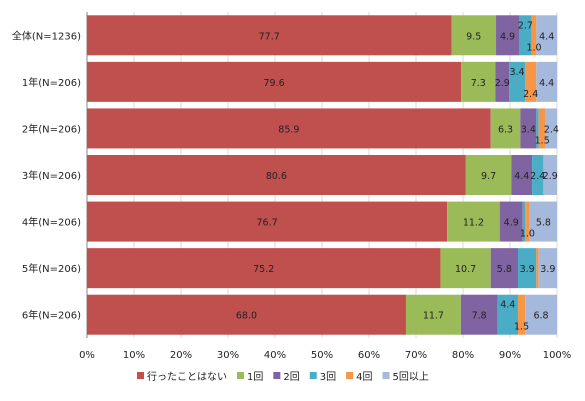 The width and height of the screenshot is (585, 401). I want to click on data-label: 7.8, so click(479, 316).